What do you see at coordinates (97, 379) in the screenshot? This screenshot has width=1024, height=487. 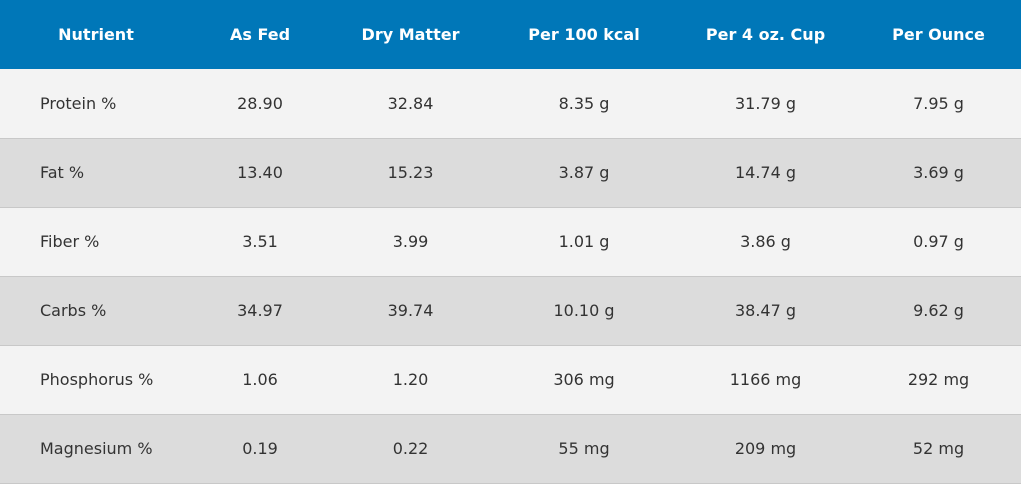 I see `nutrient-name-cell: Phosphorus %` at bounding box center [97, 379].